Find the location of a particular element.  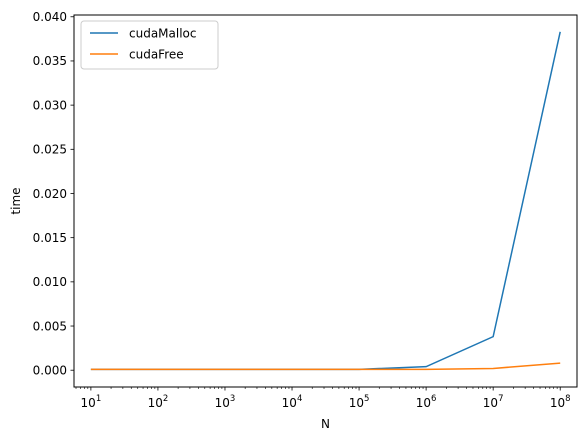

y-axis-label: time is located at coordinates (16, 200).